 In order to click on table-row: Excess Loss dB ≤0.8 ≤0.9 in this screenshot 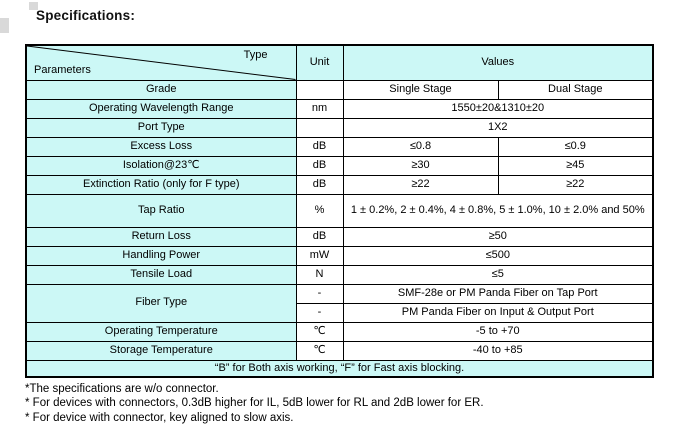, I will do `click(339, 146)`.